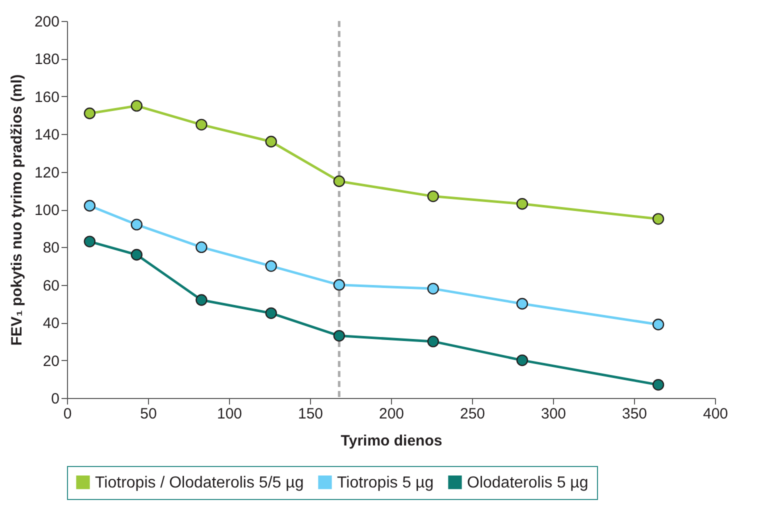 The width and height of the screenshot is (766, 508). Describe the element at coordinates (311, 414) in the screenshot. I see `x-tick-label: 150` at that location.